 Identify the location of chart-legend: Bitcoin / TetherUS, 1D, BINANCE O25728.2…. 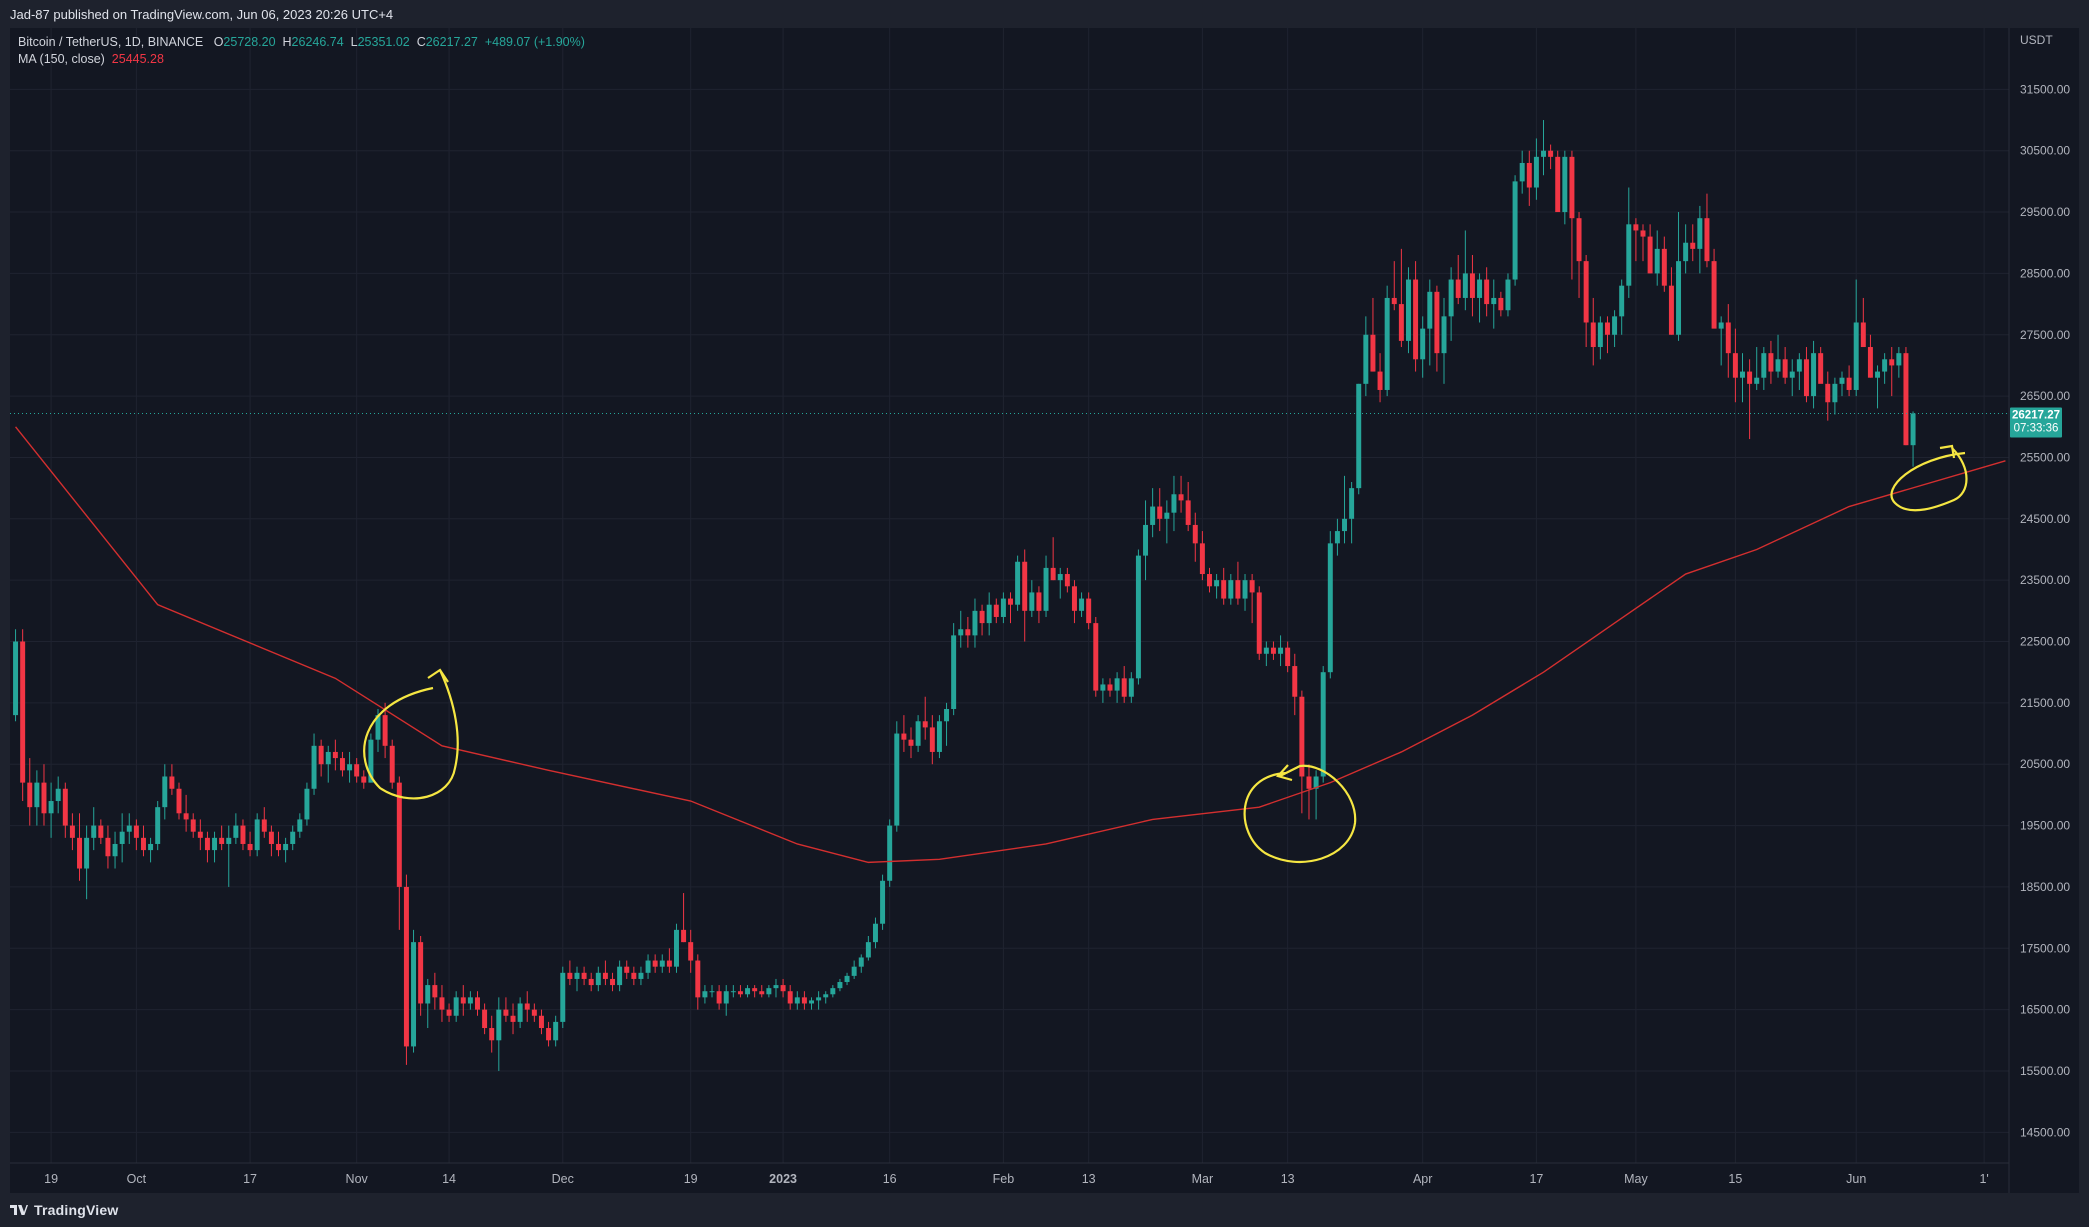
(301, 51).